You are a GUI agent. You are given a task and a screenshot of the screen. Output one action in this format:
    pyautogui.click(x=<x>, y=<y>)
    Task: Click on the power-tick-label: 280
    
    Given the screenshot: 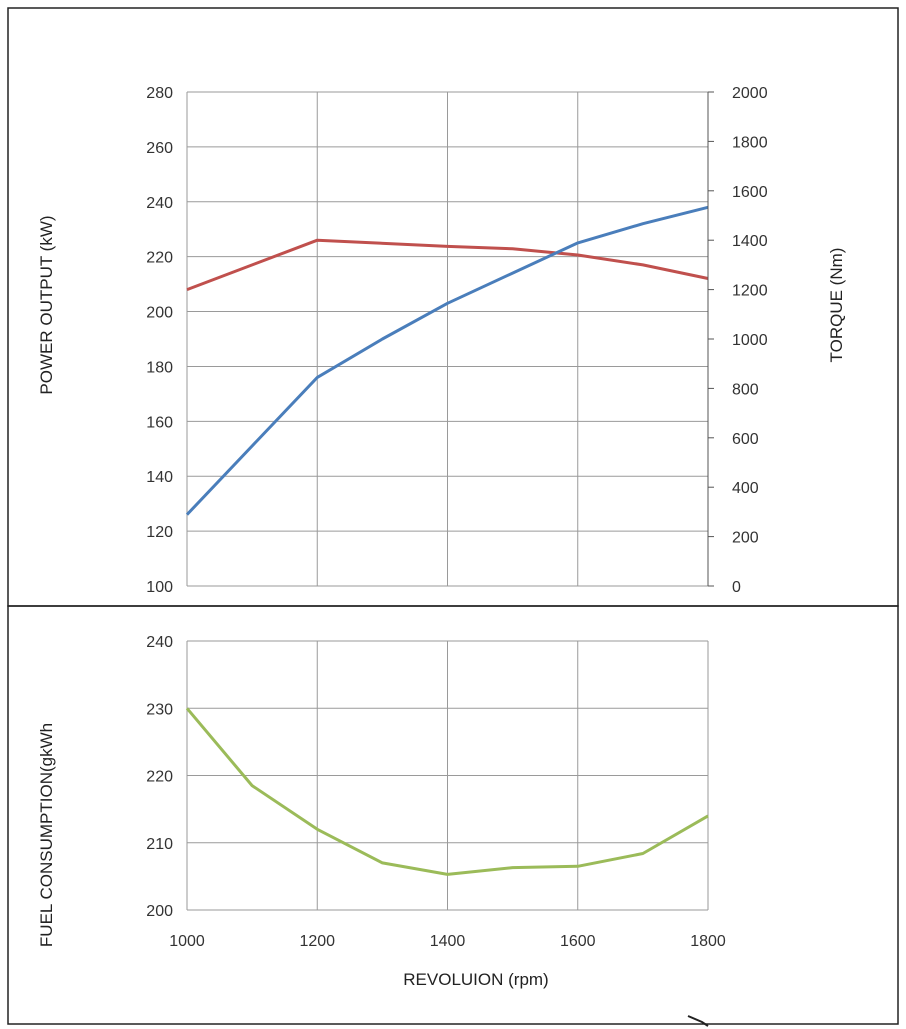 What is the action you would take?
    pyautogui.click(x=159, y=93)
    